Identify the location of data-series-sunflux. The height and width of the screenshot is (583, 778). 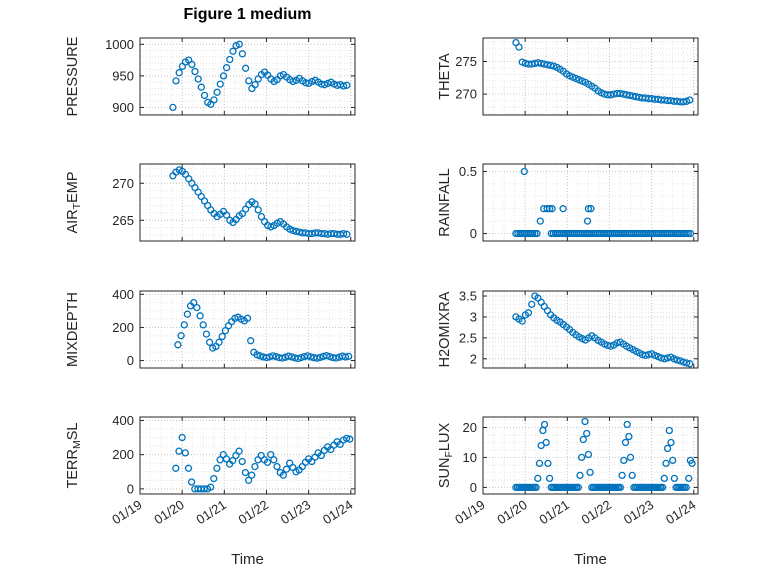
(604, 454).